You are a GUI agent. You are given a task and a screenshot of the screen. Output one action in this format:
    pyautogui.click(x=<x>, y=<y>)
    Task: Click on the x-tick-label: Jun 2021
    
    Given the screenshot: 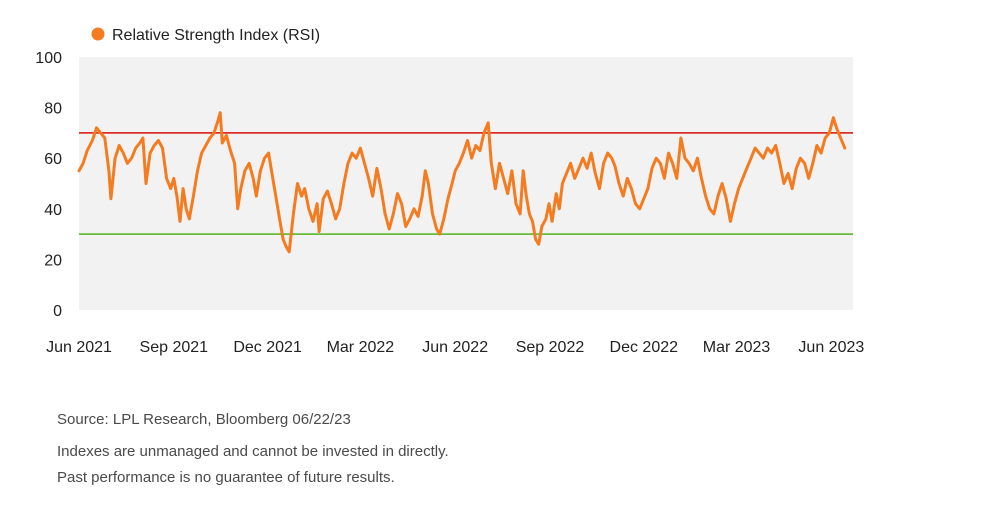 What is the action you would take?
    pyautogui.click(x=79, y=347)
    